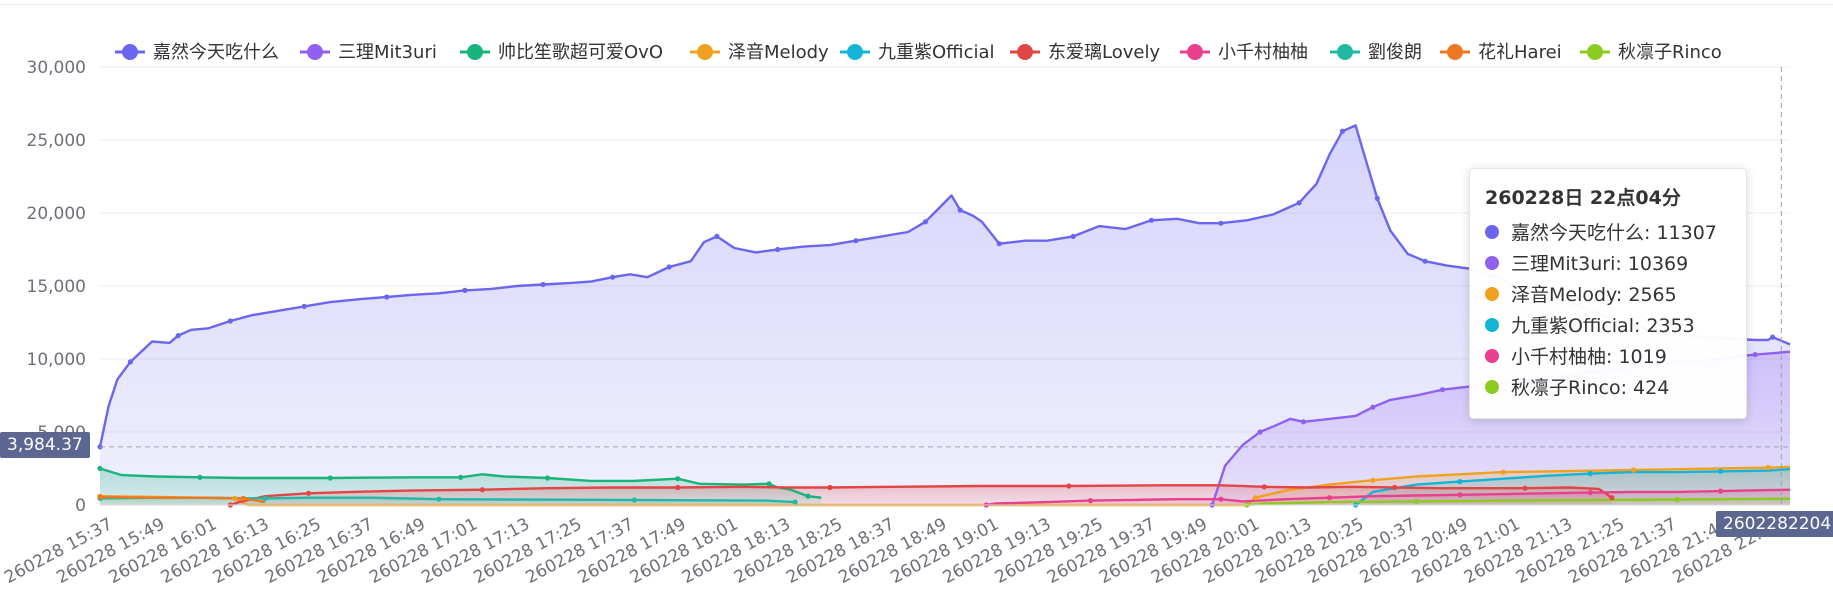 This screenshot has width=1833, height=615. I want to click on legend-item-6: 小千村柚柚, so click(1244, 52).